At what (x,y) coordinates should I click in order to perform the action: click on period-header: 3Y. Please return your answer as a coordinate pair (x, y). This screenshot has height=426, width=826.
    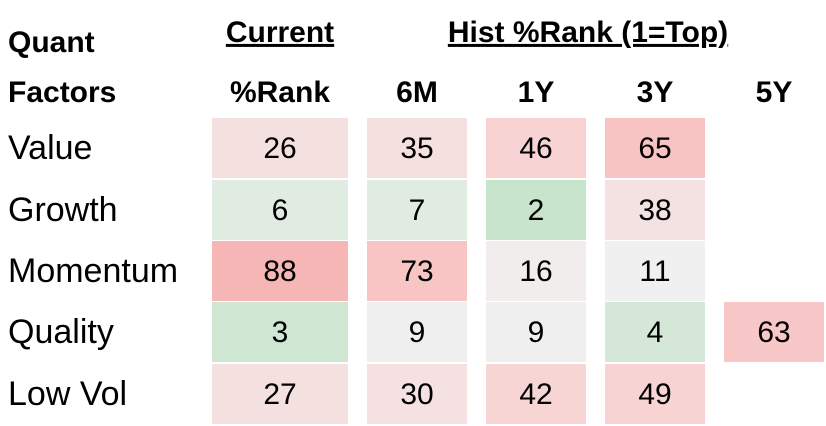
    Looking at the image, I should click on (655, 92).